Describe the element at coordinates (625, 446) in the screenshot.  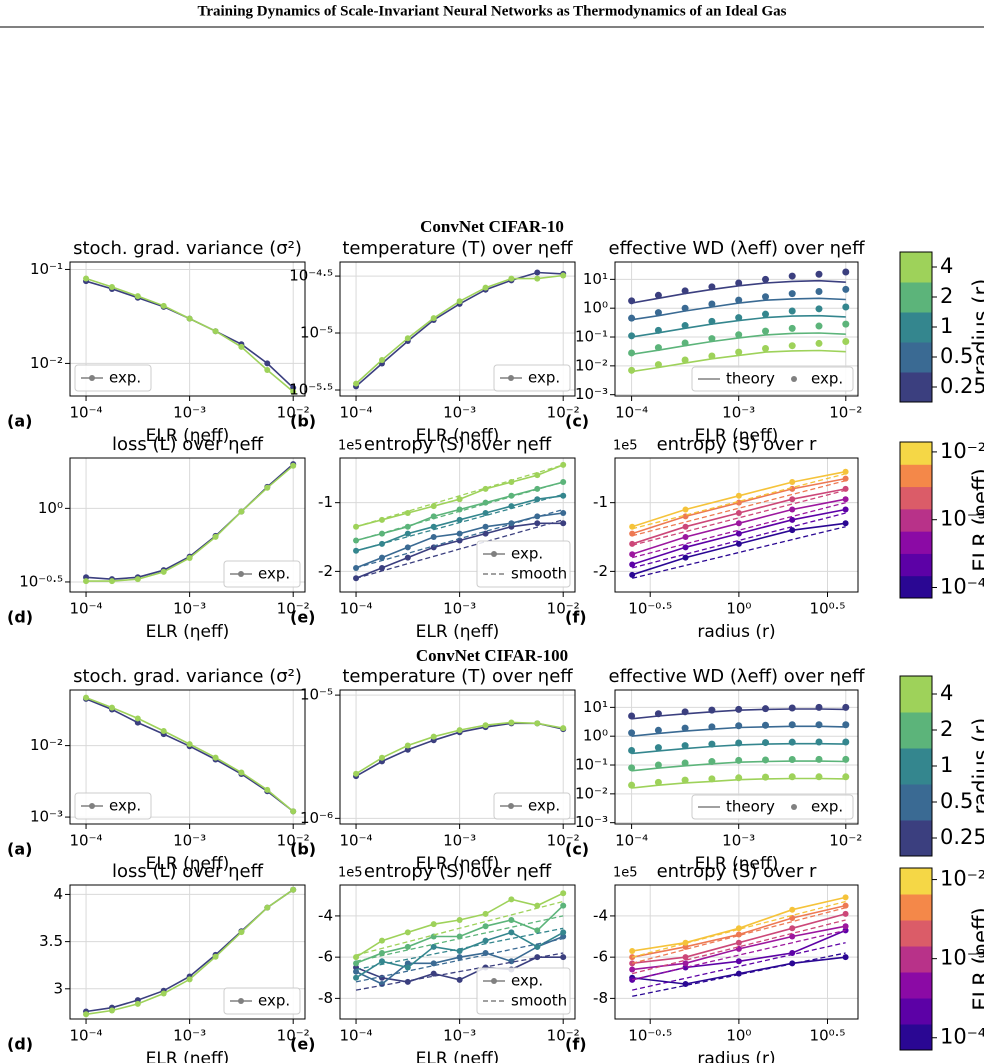
I see `axis-offset-label: 1e5` at that location.